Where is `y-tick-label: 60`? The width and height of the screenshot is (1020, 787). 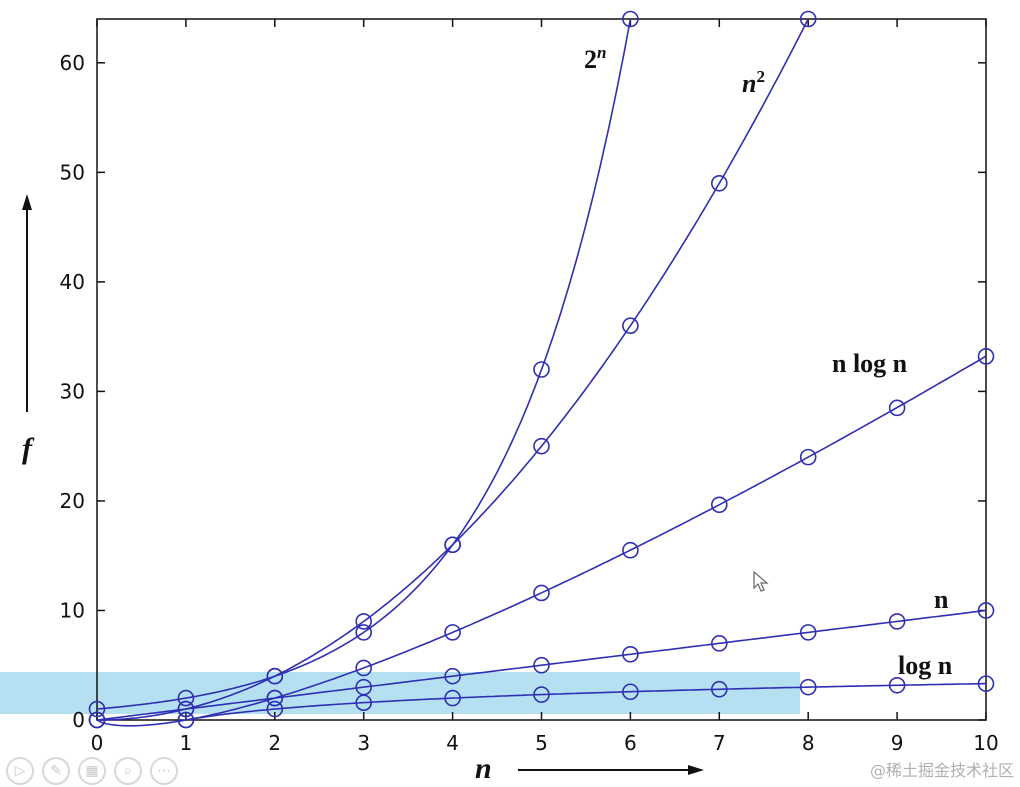
y-tick-label: 60 is located at coordinates (72, 63).